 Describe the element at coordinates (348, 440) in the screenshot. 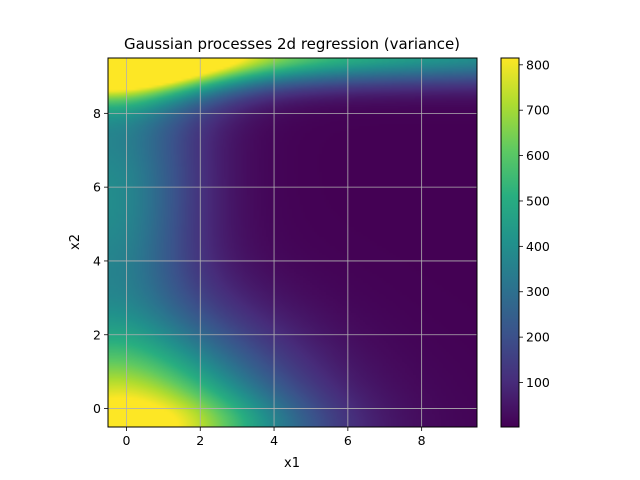

I see `x-tick-label: 6` at that location.